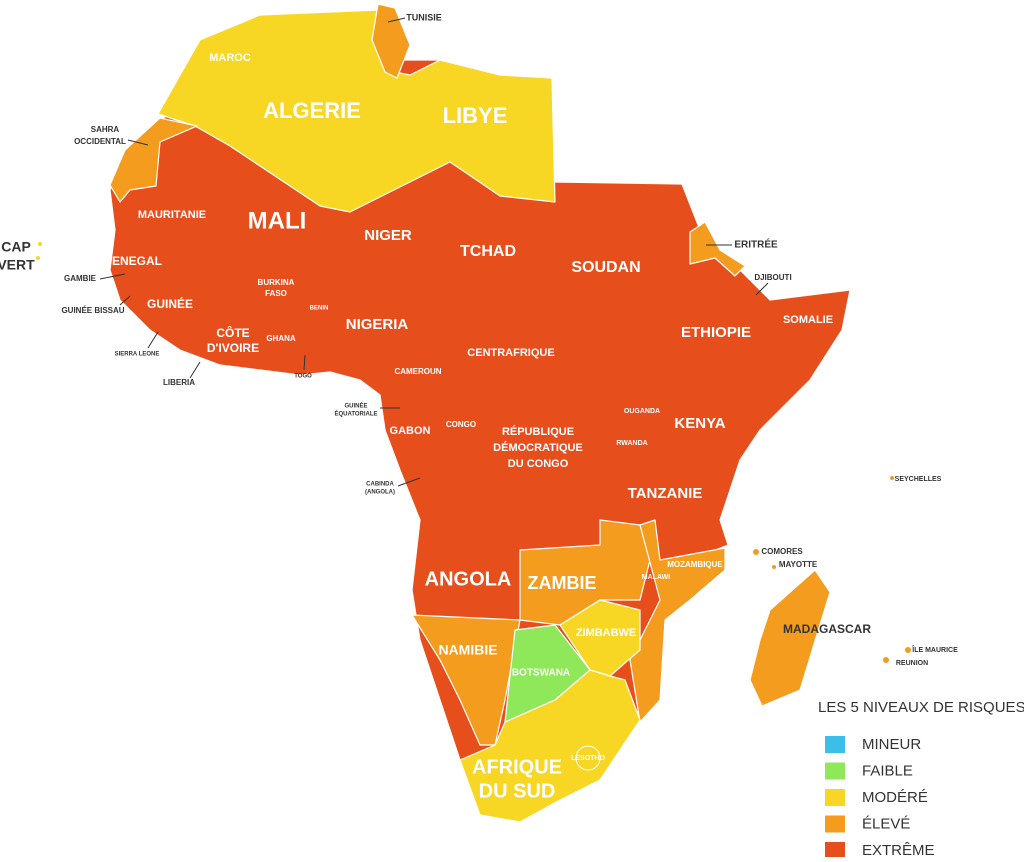  I want to click on country-label: CAMEROUN, so click(417, 371).